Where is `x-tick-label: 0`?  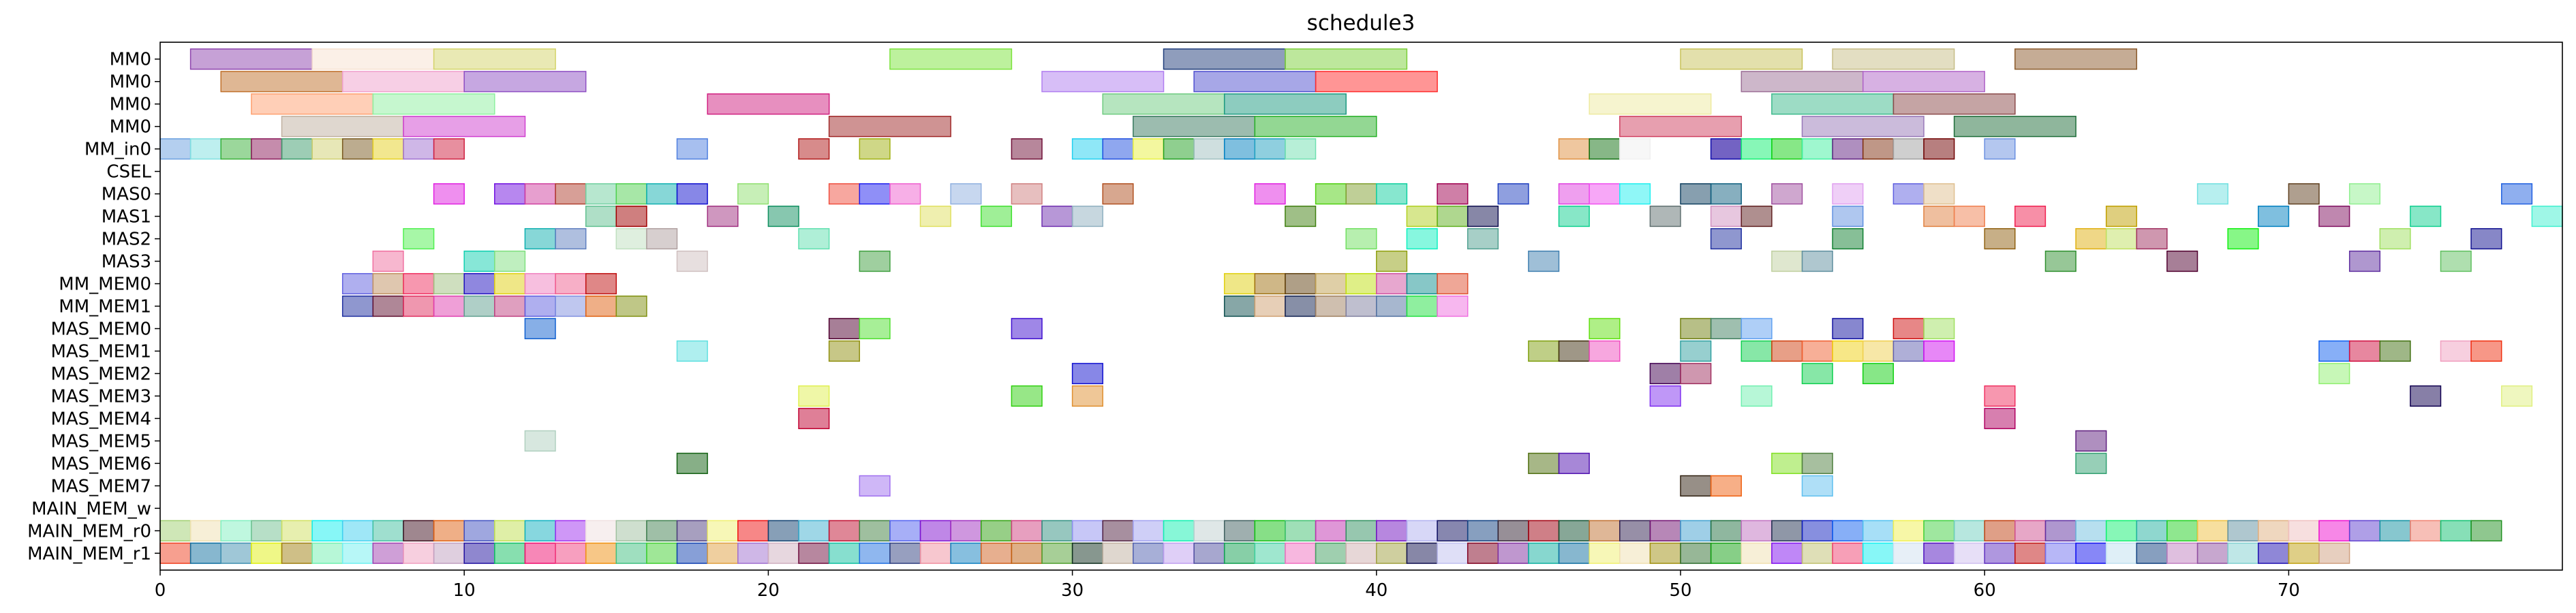
x-tick-label: 0 is located at coordinates (160, 590).